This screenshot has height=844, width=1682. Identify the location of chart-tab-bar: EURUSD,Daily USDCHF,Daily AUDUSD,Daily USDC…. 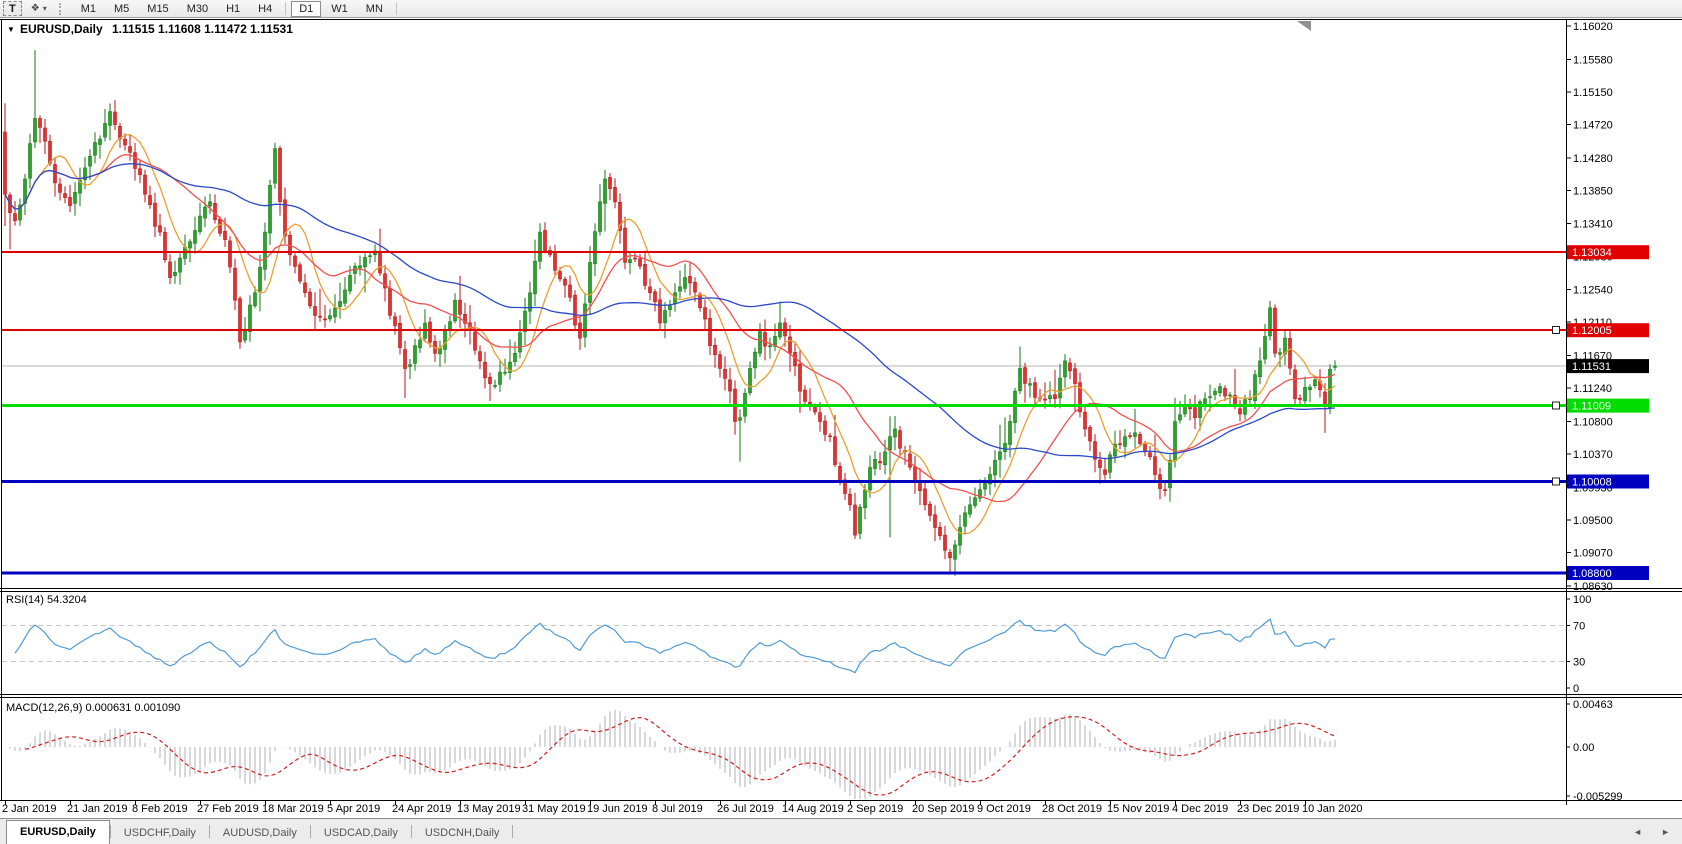
(841, 831).